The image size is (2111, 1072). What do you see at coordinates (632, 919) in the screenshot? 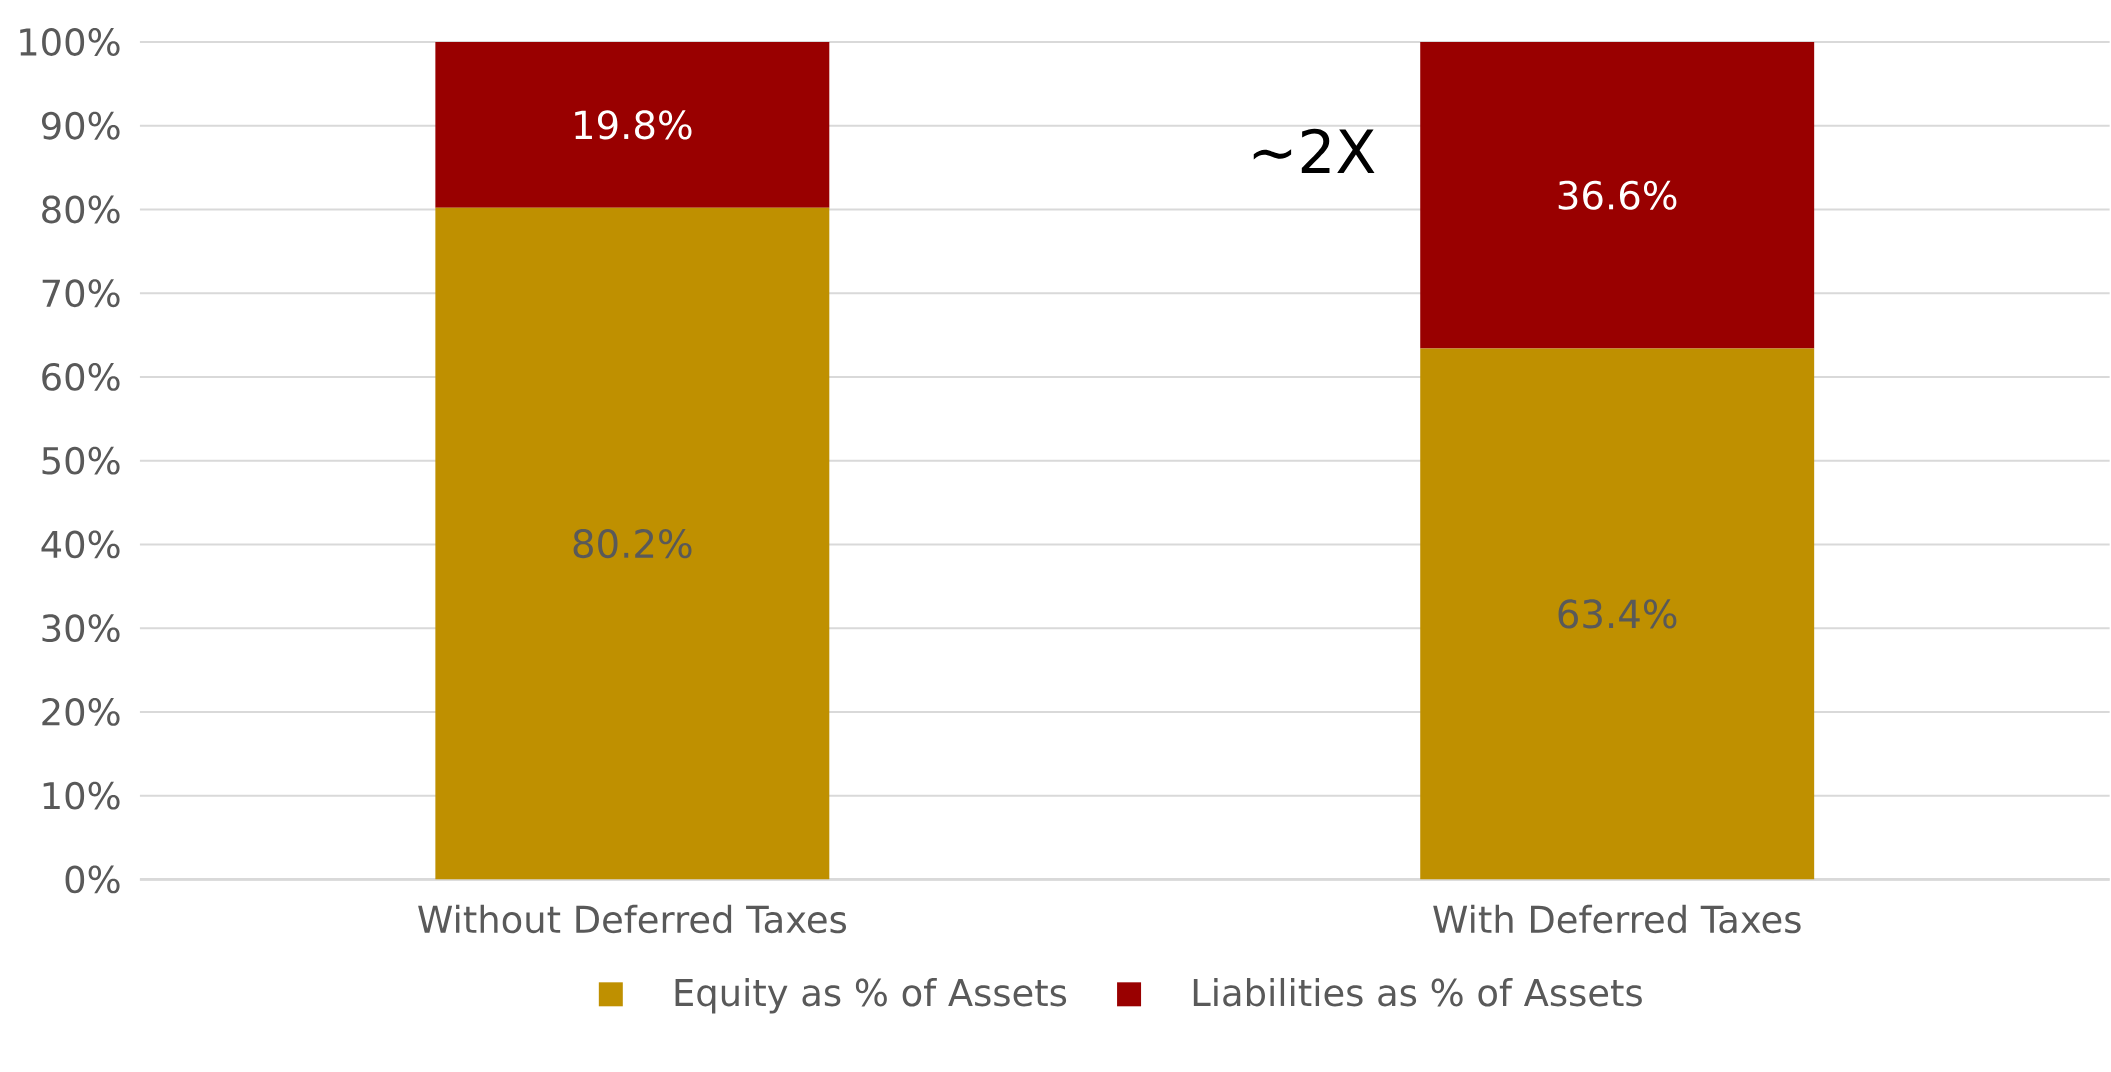
I see `x-tick-label: Without Deferred Taxes` at bounding box center [632, 919].